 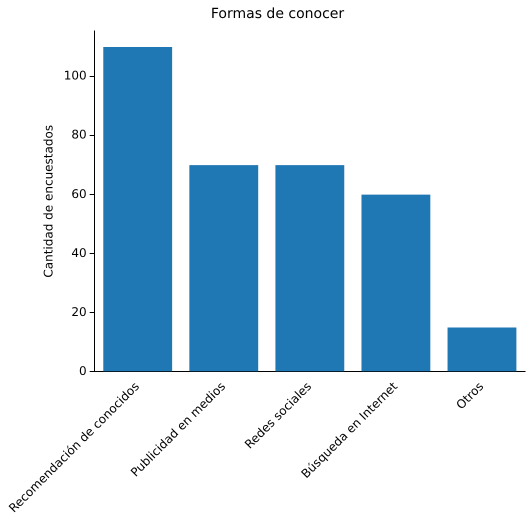 I want to click on chart-title: Formas de conocer, so click(x=277, y=14).